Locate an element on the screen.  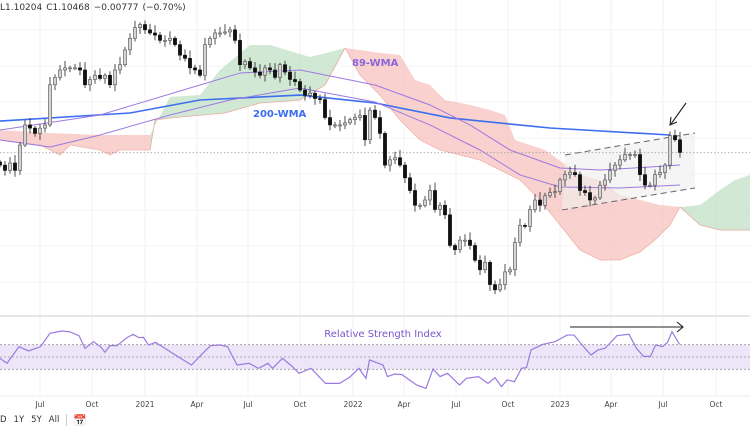
range-button-1y: 1Y is located at coordinates (19, 420).